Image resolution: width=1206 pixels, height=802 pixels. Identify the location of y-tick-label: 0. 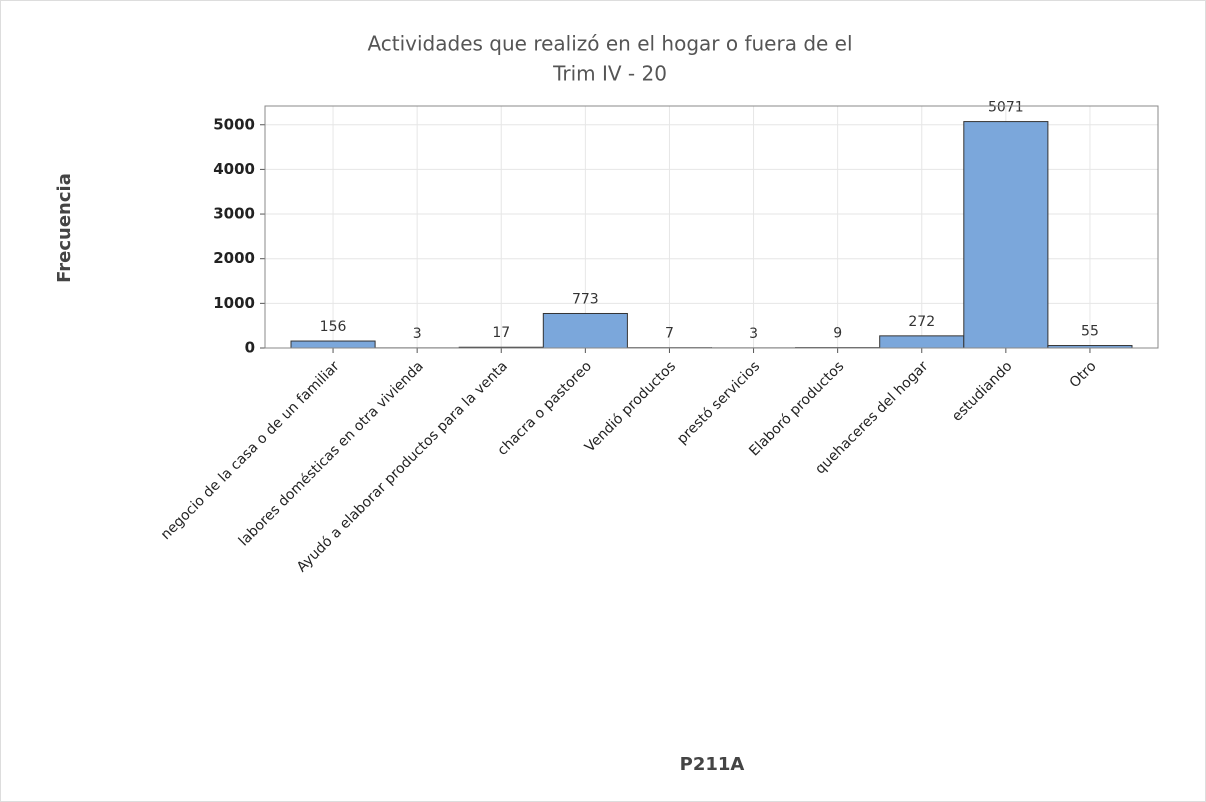
(250, 348).